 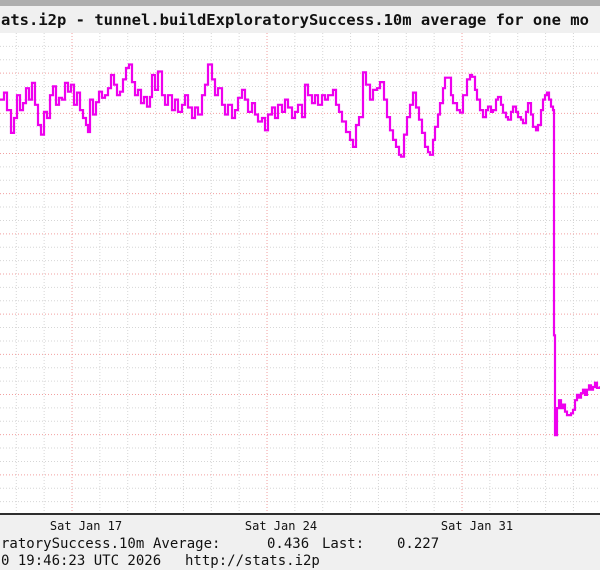 I want to click on footer-timestamp: 0 19:46:23 UTC 2026, so click(x=81, y=561).